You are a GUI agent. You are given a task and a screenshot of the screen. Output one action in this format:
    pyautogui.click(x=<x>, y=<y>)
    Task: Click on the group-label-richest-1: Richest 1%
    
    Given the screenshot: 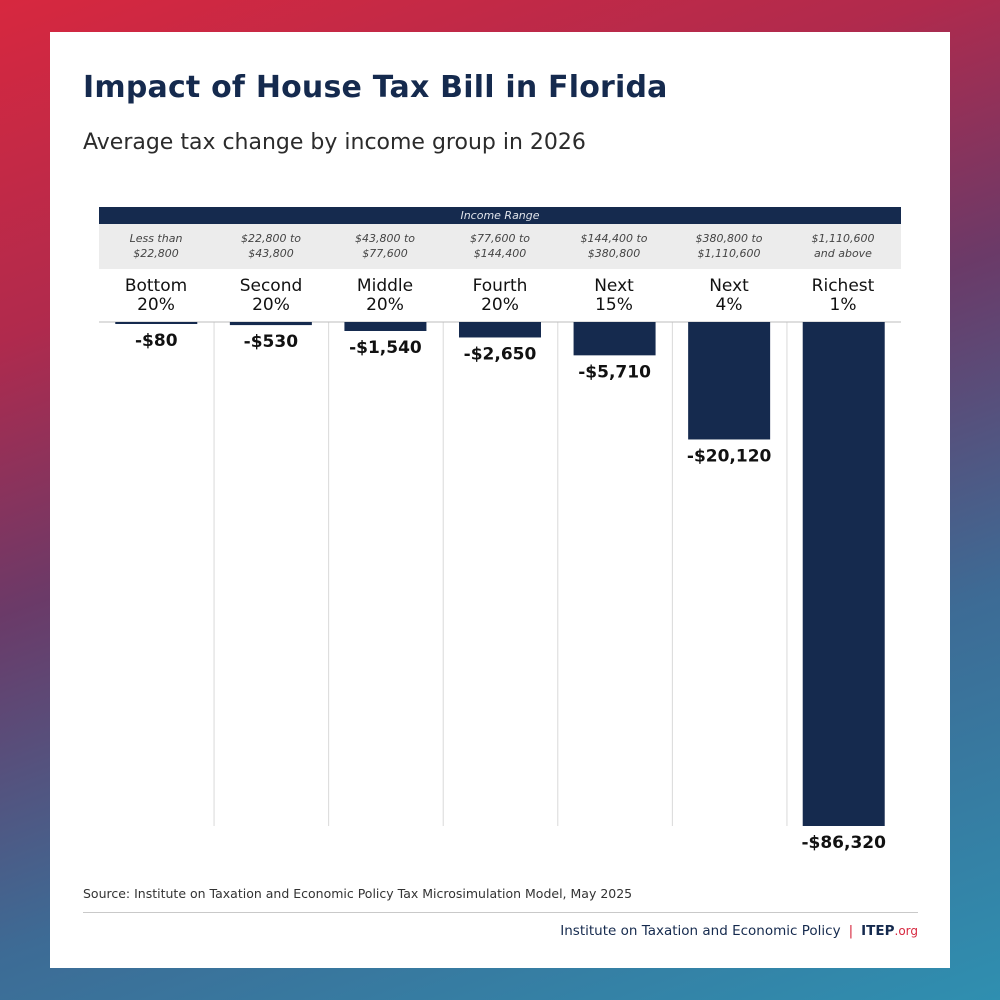 What is the action you would take?
    pyautogui.click(x=843, y=295)
    